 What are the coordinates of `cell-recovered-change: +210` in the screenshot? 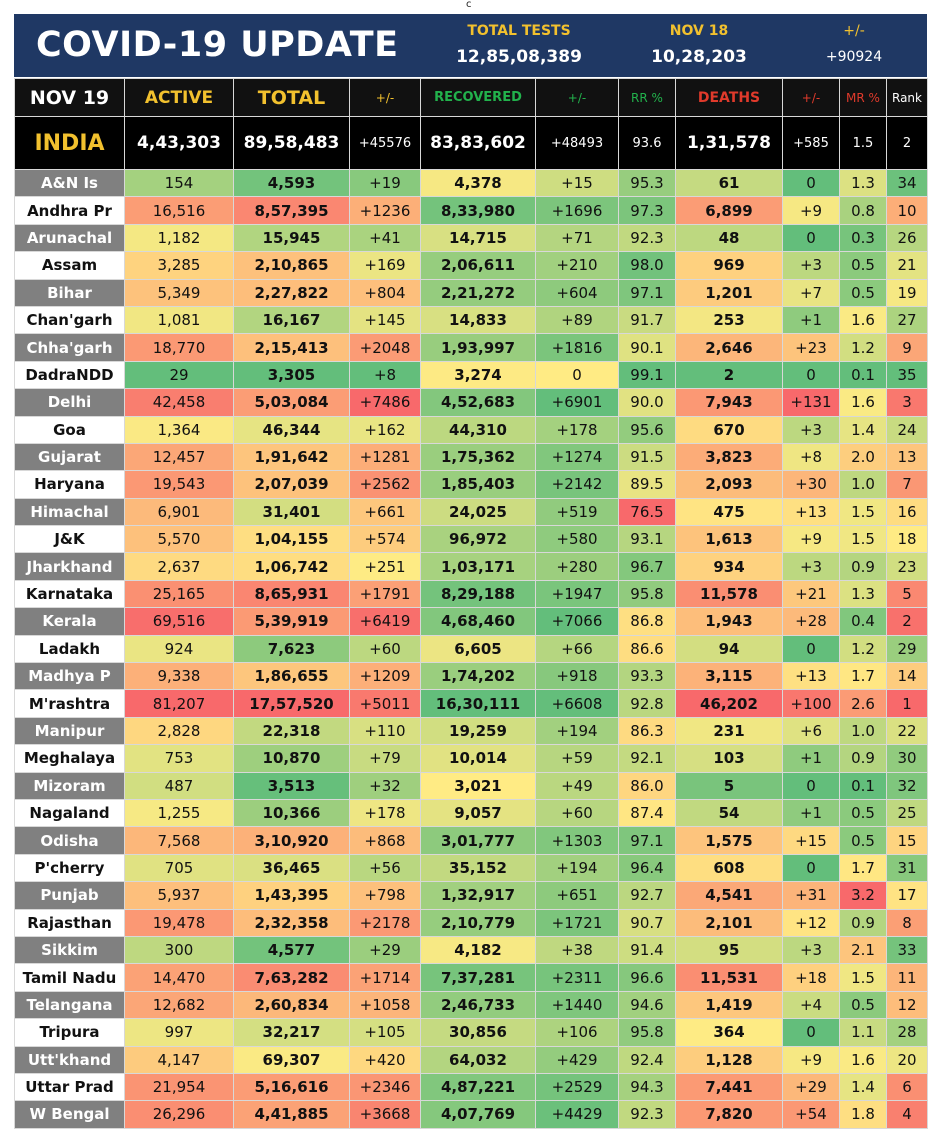 It's located at (577, 265).